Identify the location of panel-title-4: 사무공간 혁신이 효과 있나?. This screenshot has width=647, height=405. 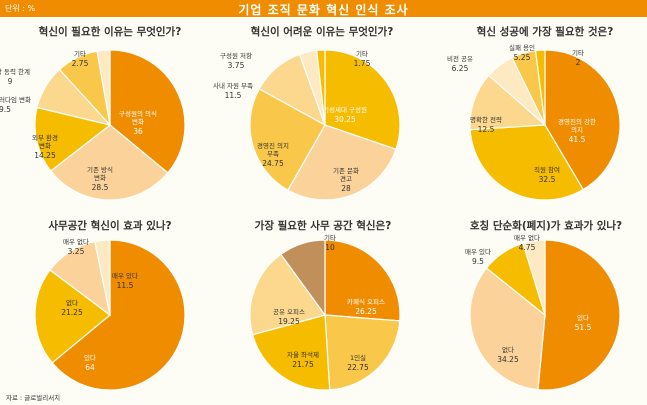
(110, 226).